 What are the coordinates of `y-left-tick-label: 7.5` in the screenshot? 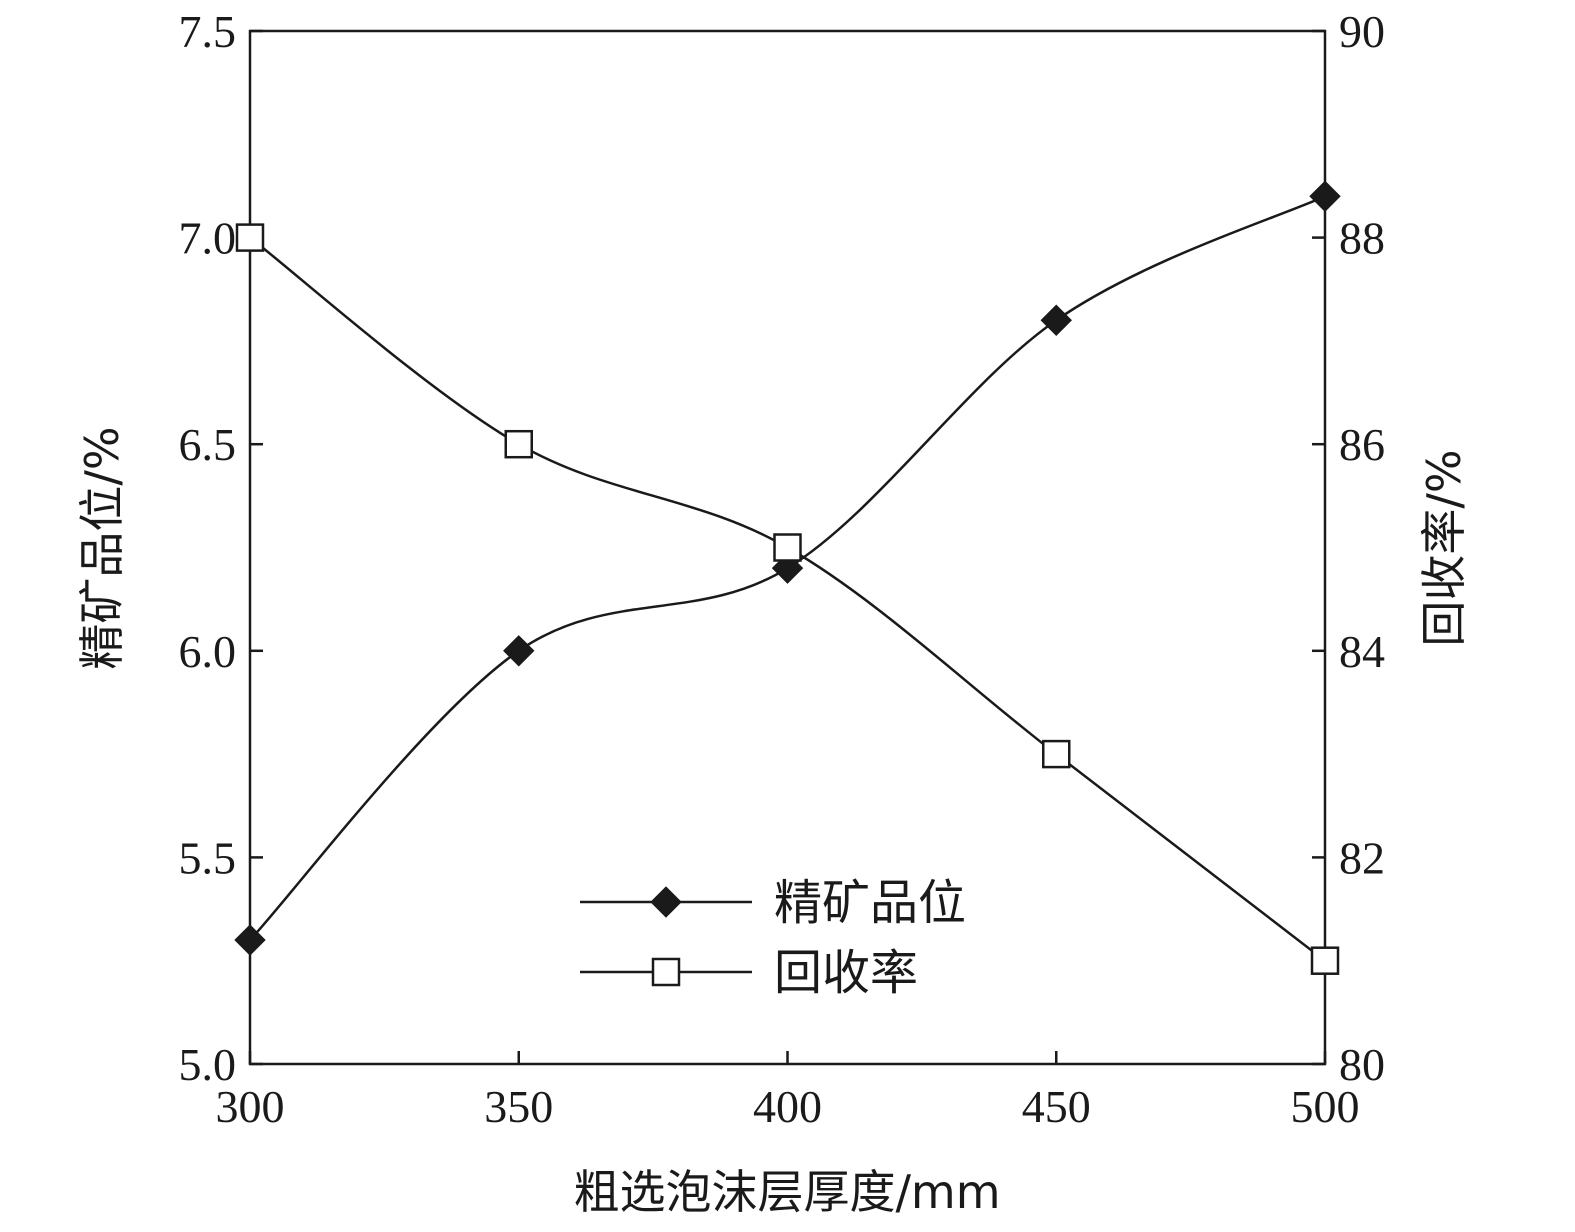 It's located at (208, 31).